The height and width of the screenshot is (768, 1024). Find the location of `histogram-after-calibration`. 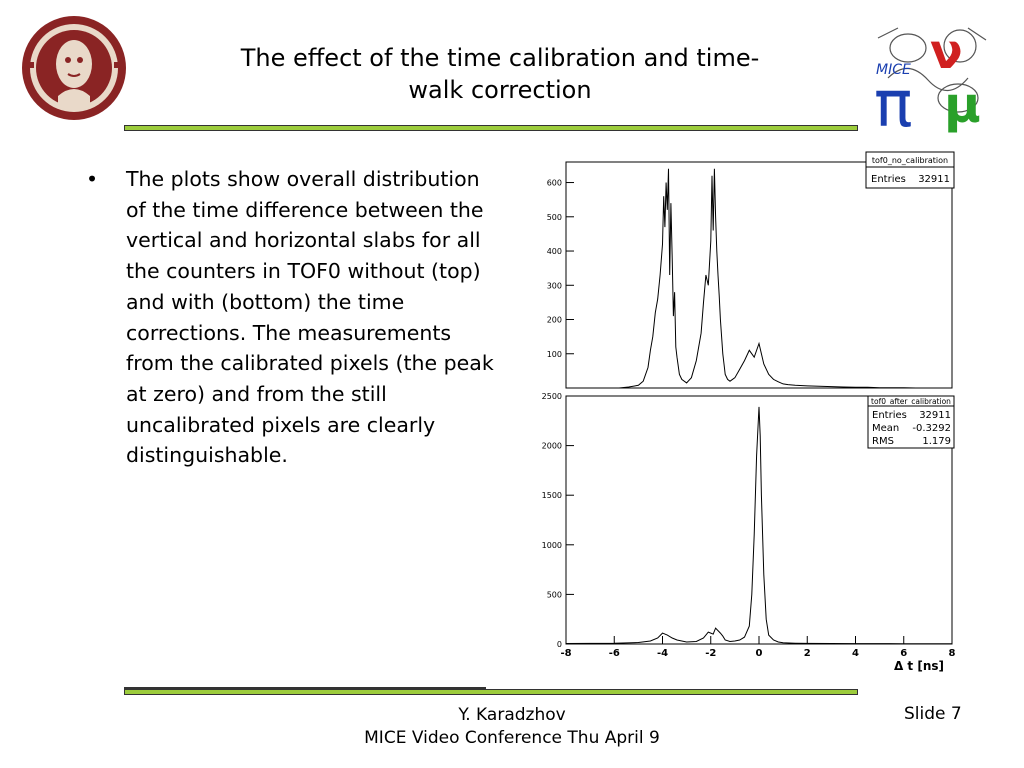

histogram-after-calibration is located at coordinates (759, 525).